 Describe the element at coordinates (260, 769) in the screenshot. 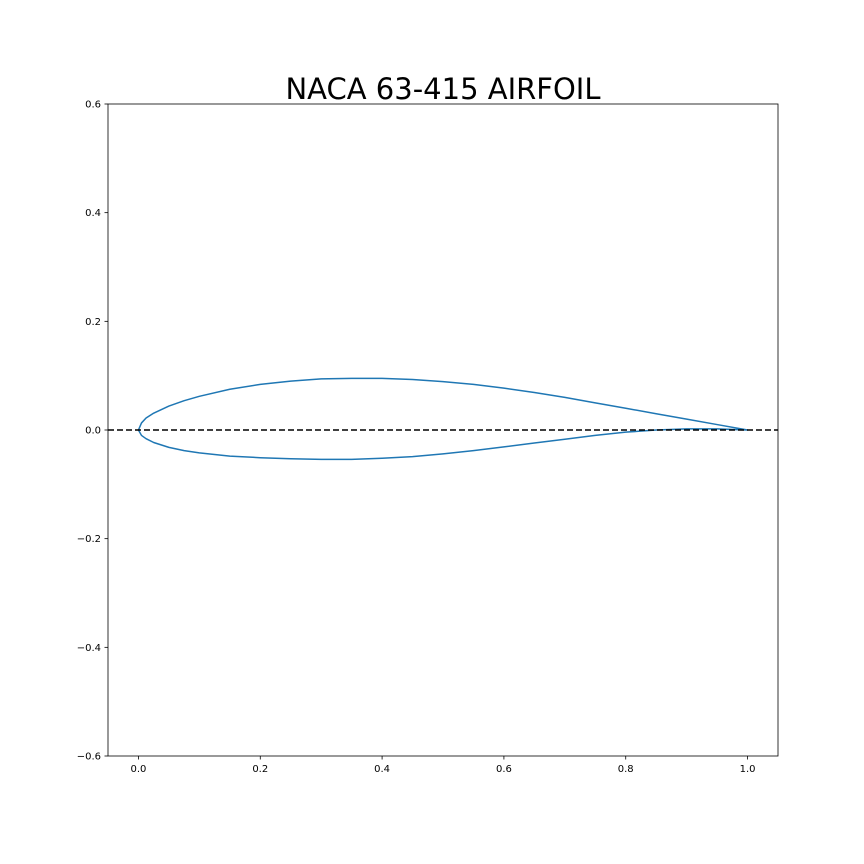

I see `x-tick-label: 0.2` at that location.